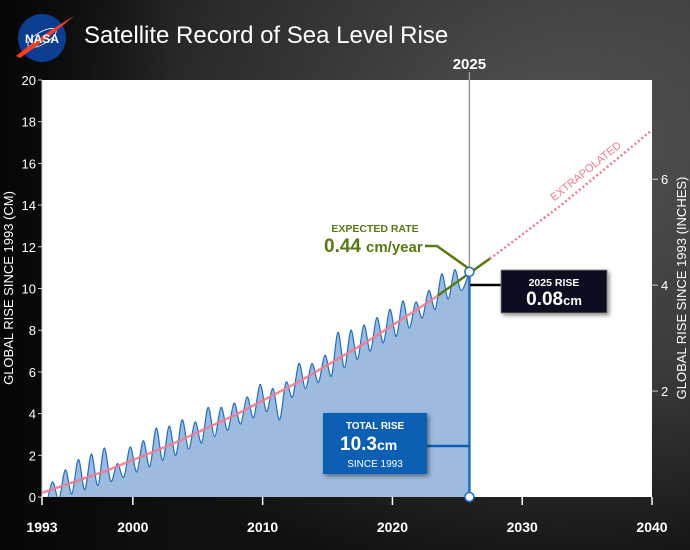 The height and width of the screenshot is (550, 690). What do you see at coordinates (664, 285) in the screenshot?
I see `y-right-tick-label: 4` at bounding box center [664, 285].